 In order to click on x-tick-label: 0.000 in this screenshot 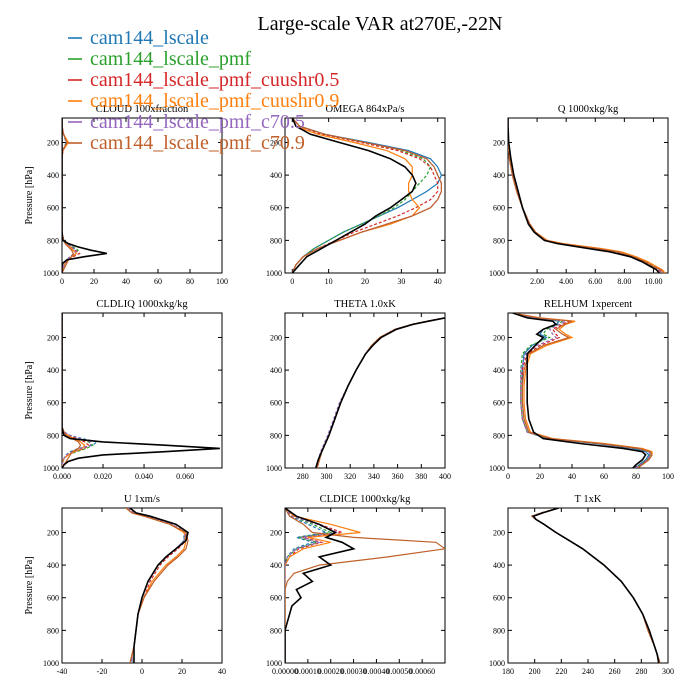, I will do `click(62, 476)`.